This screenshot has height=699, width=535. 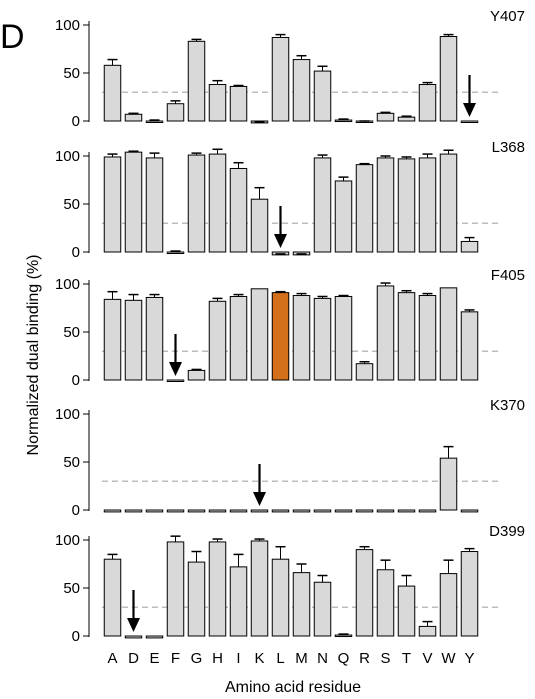 I want to click on bar-k370-t, so click(x=406, y=511).